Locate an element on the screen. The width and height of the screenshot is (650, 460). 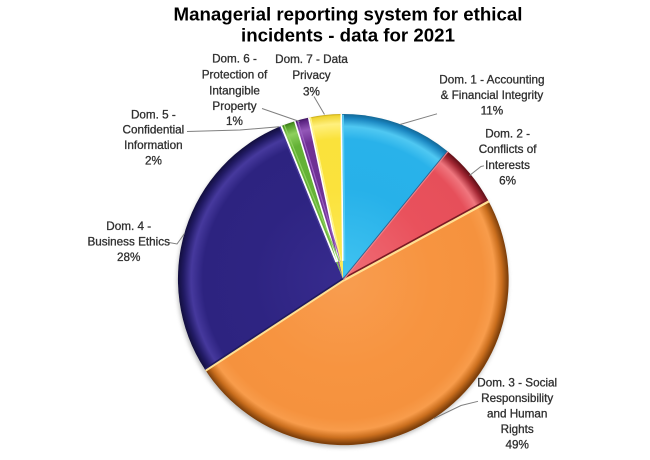
svg-text: and Human is located at coordinates (517, 414).